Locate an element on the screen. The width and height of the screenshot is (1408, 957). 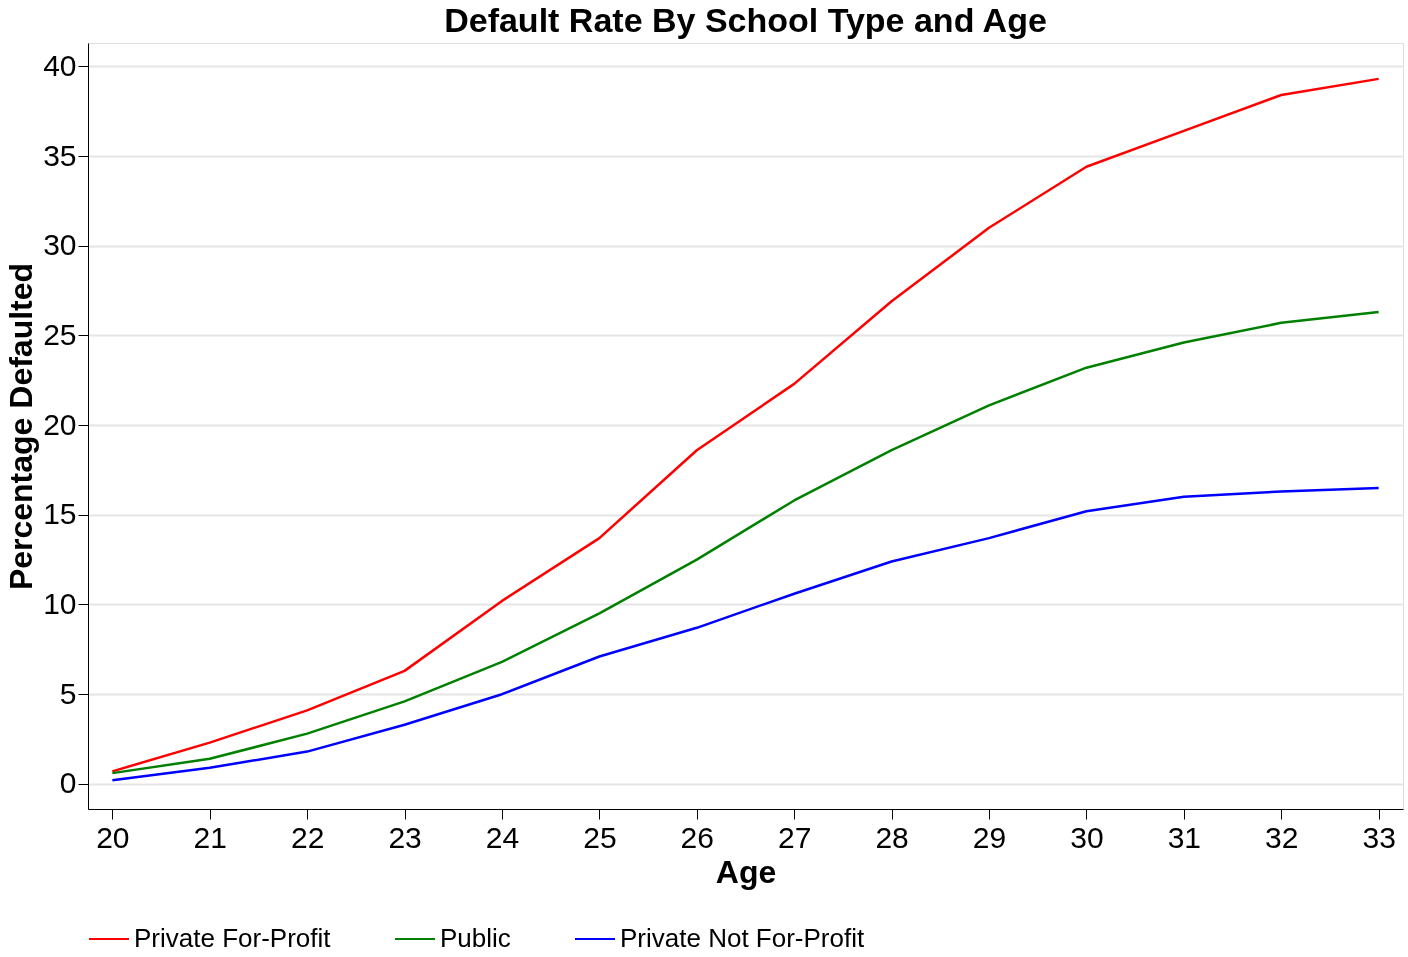
y-tick-label: 30 is located at coordinates (60, 245).